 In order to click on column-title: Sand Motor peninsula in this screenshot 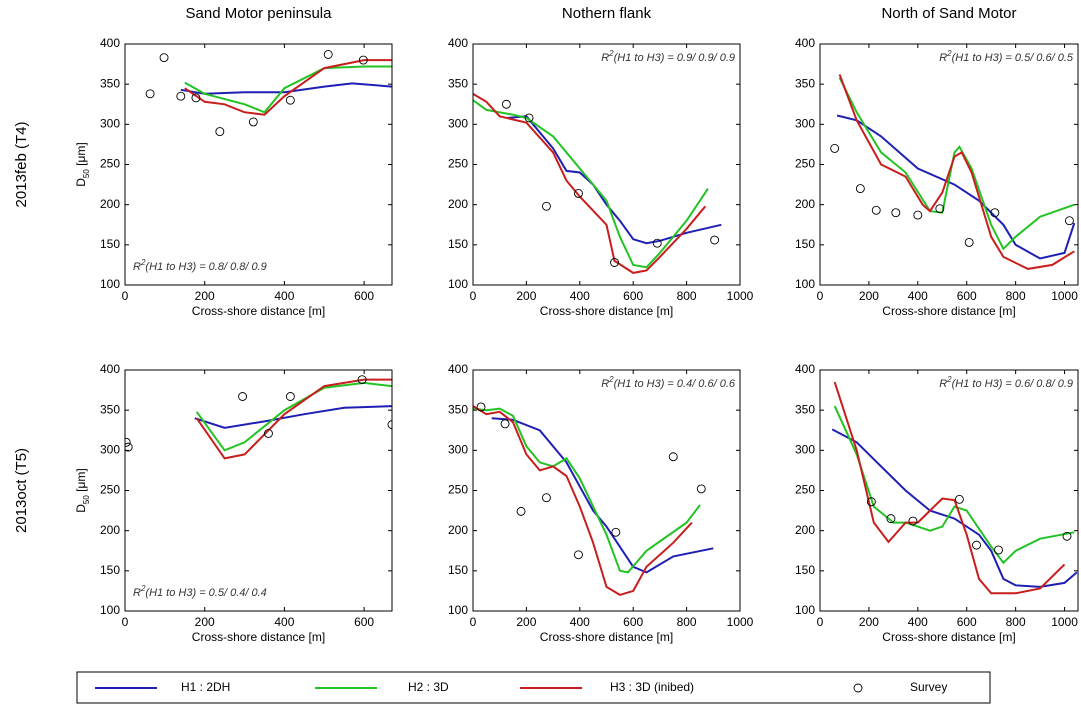, I will do `click(259, 13)`.